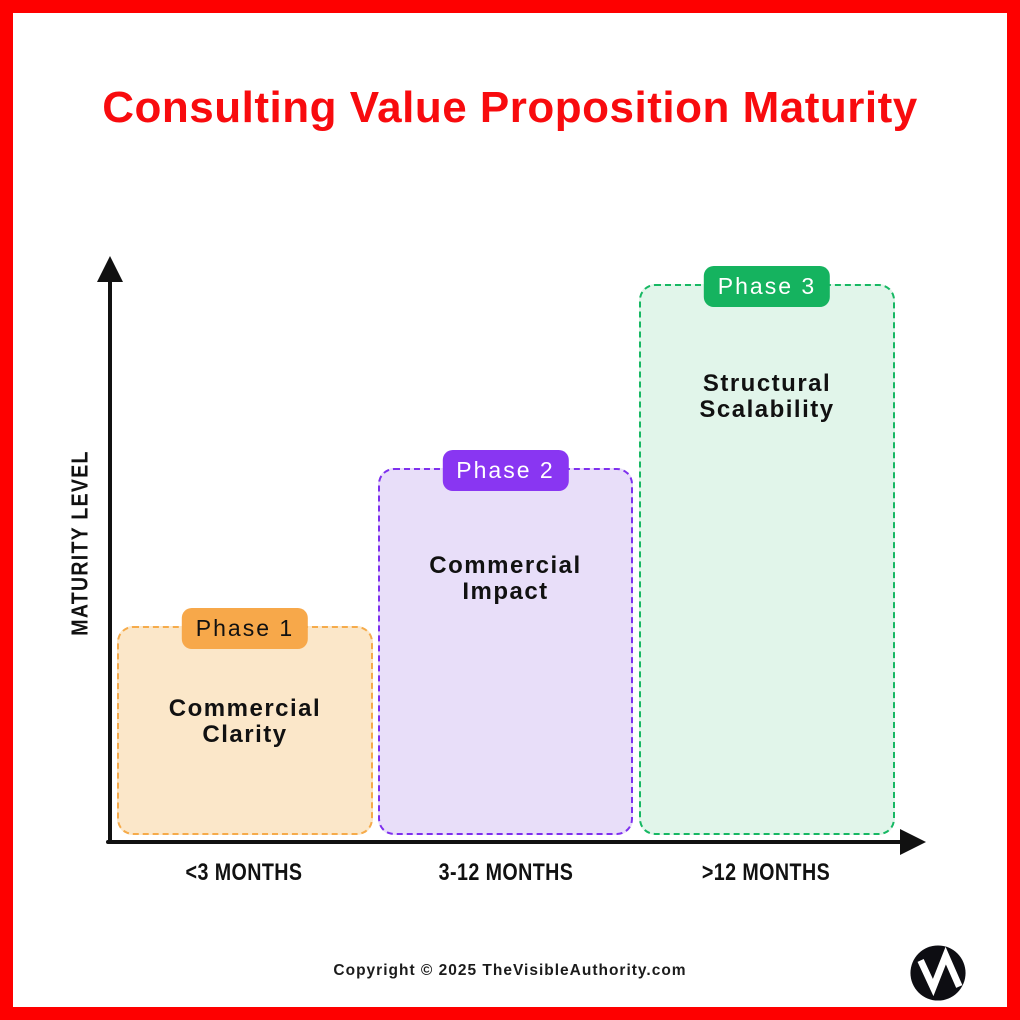 This screenshot has width=1020, height=1020. What do you see at coordinates (505, 578) in the screenshot?
I see `phase-2-label: Commercial Impact` at bounding box center [505, 578].